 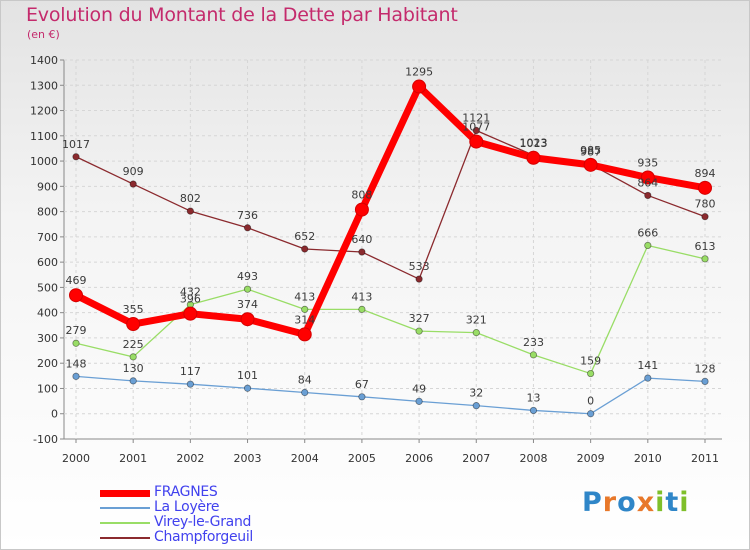 What do you see at coordinates (247, 304) in the screenshot?
I see `data-label-0: 374` at bounding box center [247, 304].